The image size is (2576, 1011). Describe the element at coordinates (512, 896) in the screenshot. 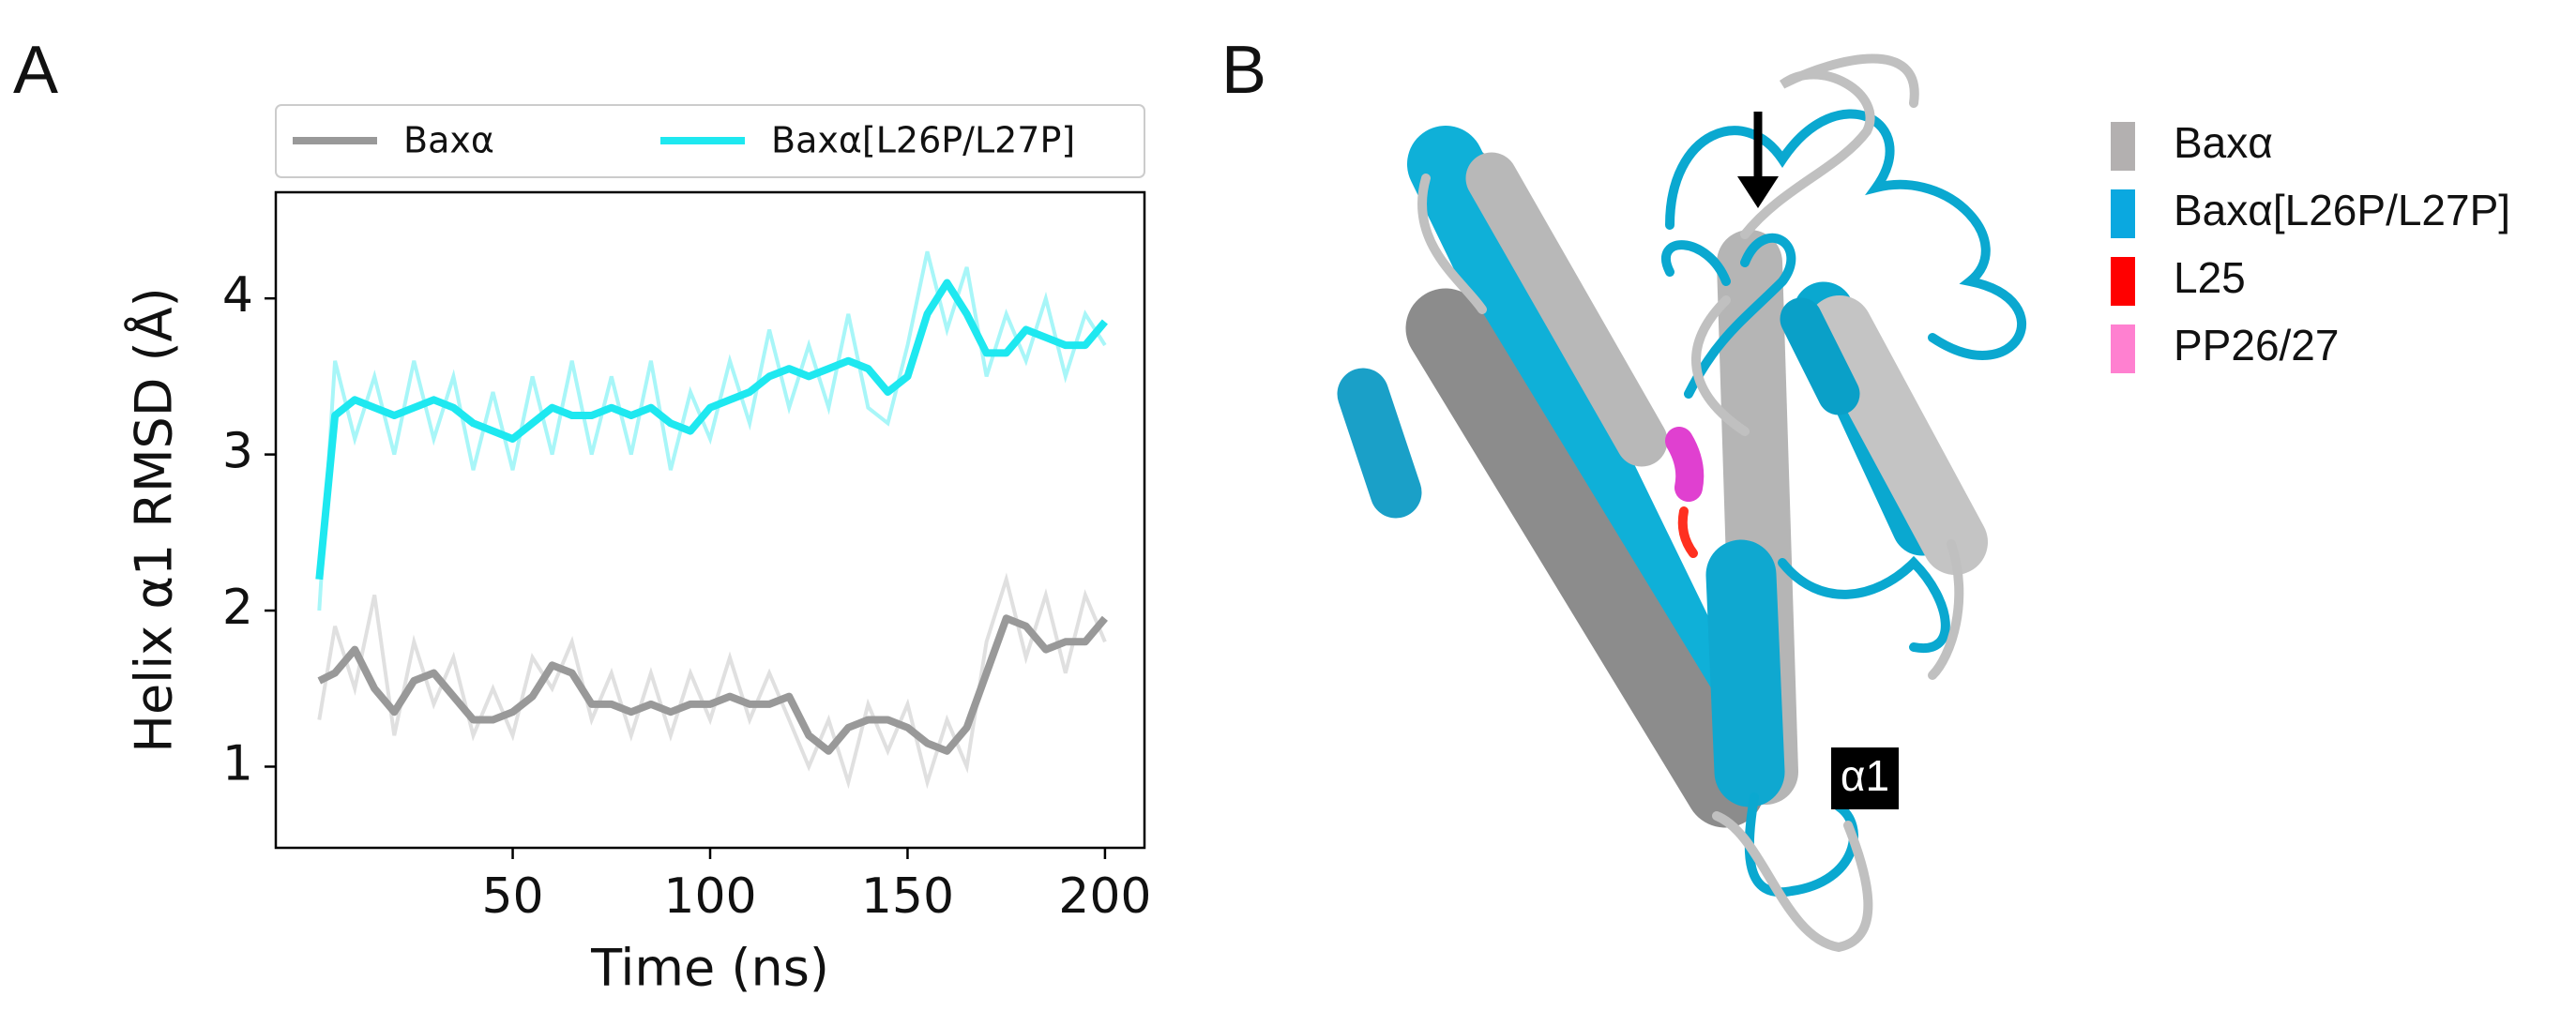

I see `x-tick-label: 50` at that location.